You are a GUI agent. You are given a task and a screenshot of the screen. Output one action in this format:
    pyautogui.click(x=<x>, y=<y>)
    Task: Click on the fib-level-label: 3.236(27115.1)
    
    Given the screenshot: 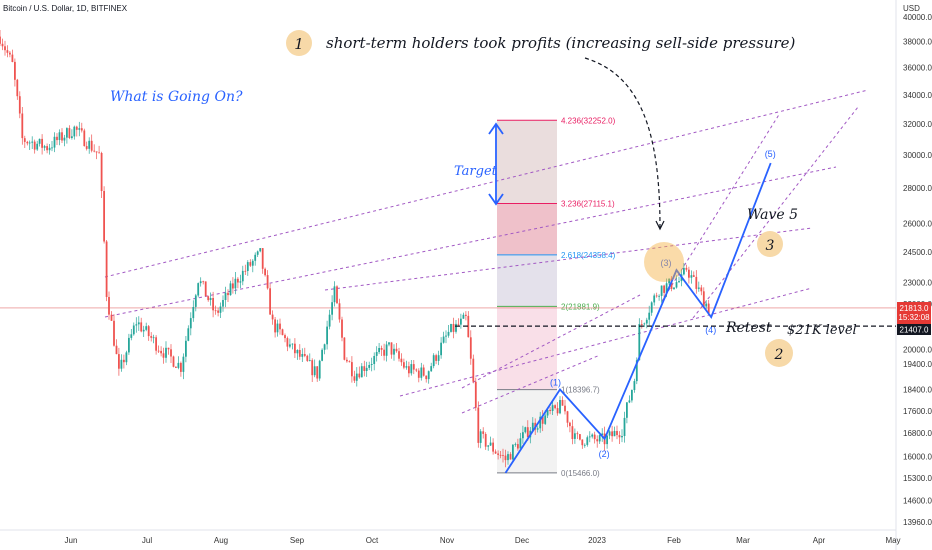 What is the action you would take?
    pyautogui.click(x=588, y=204)
    